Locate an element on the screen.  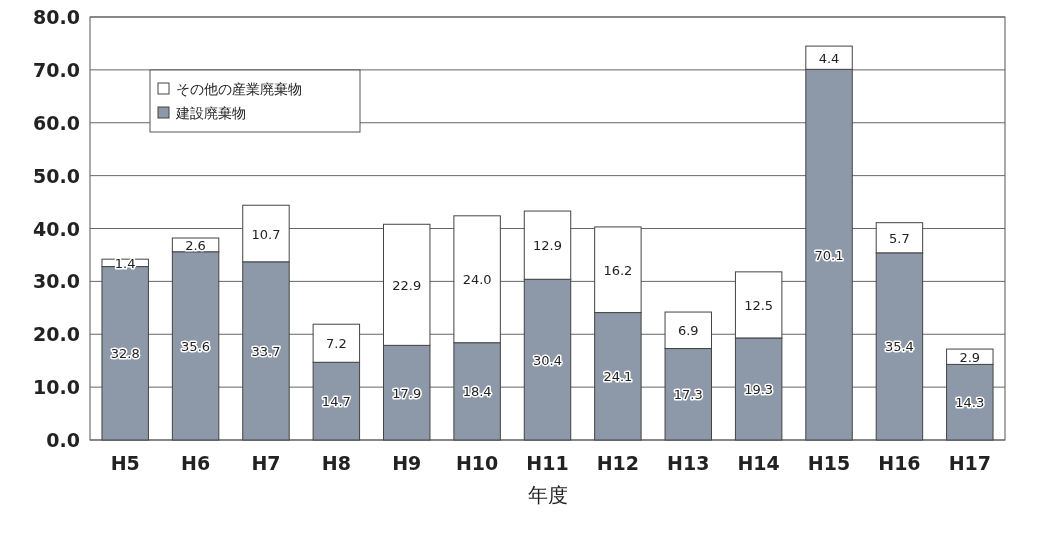
data-label: 2.6 is located at coordinates (195, 245).